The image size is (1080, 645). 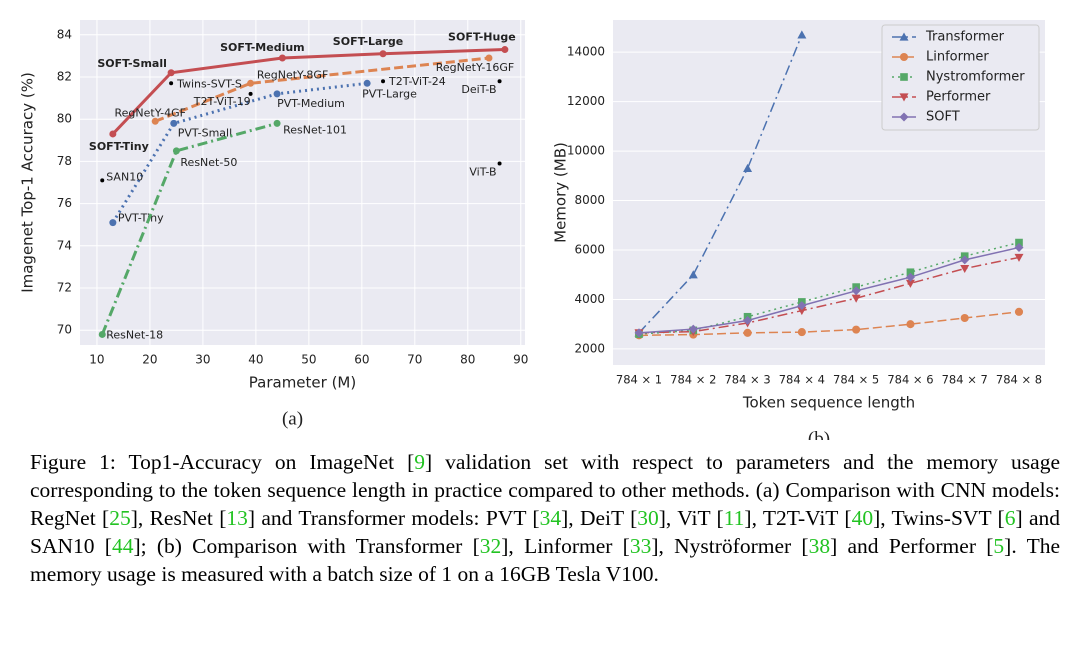 What do you see at coordinates (828, 403) in the screenshot?
I see `x-axis-label: Token sequence length` at bounding box center [828, 403].